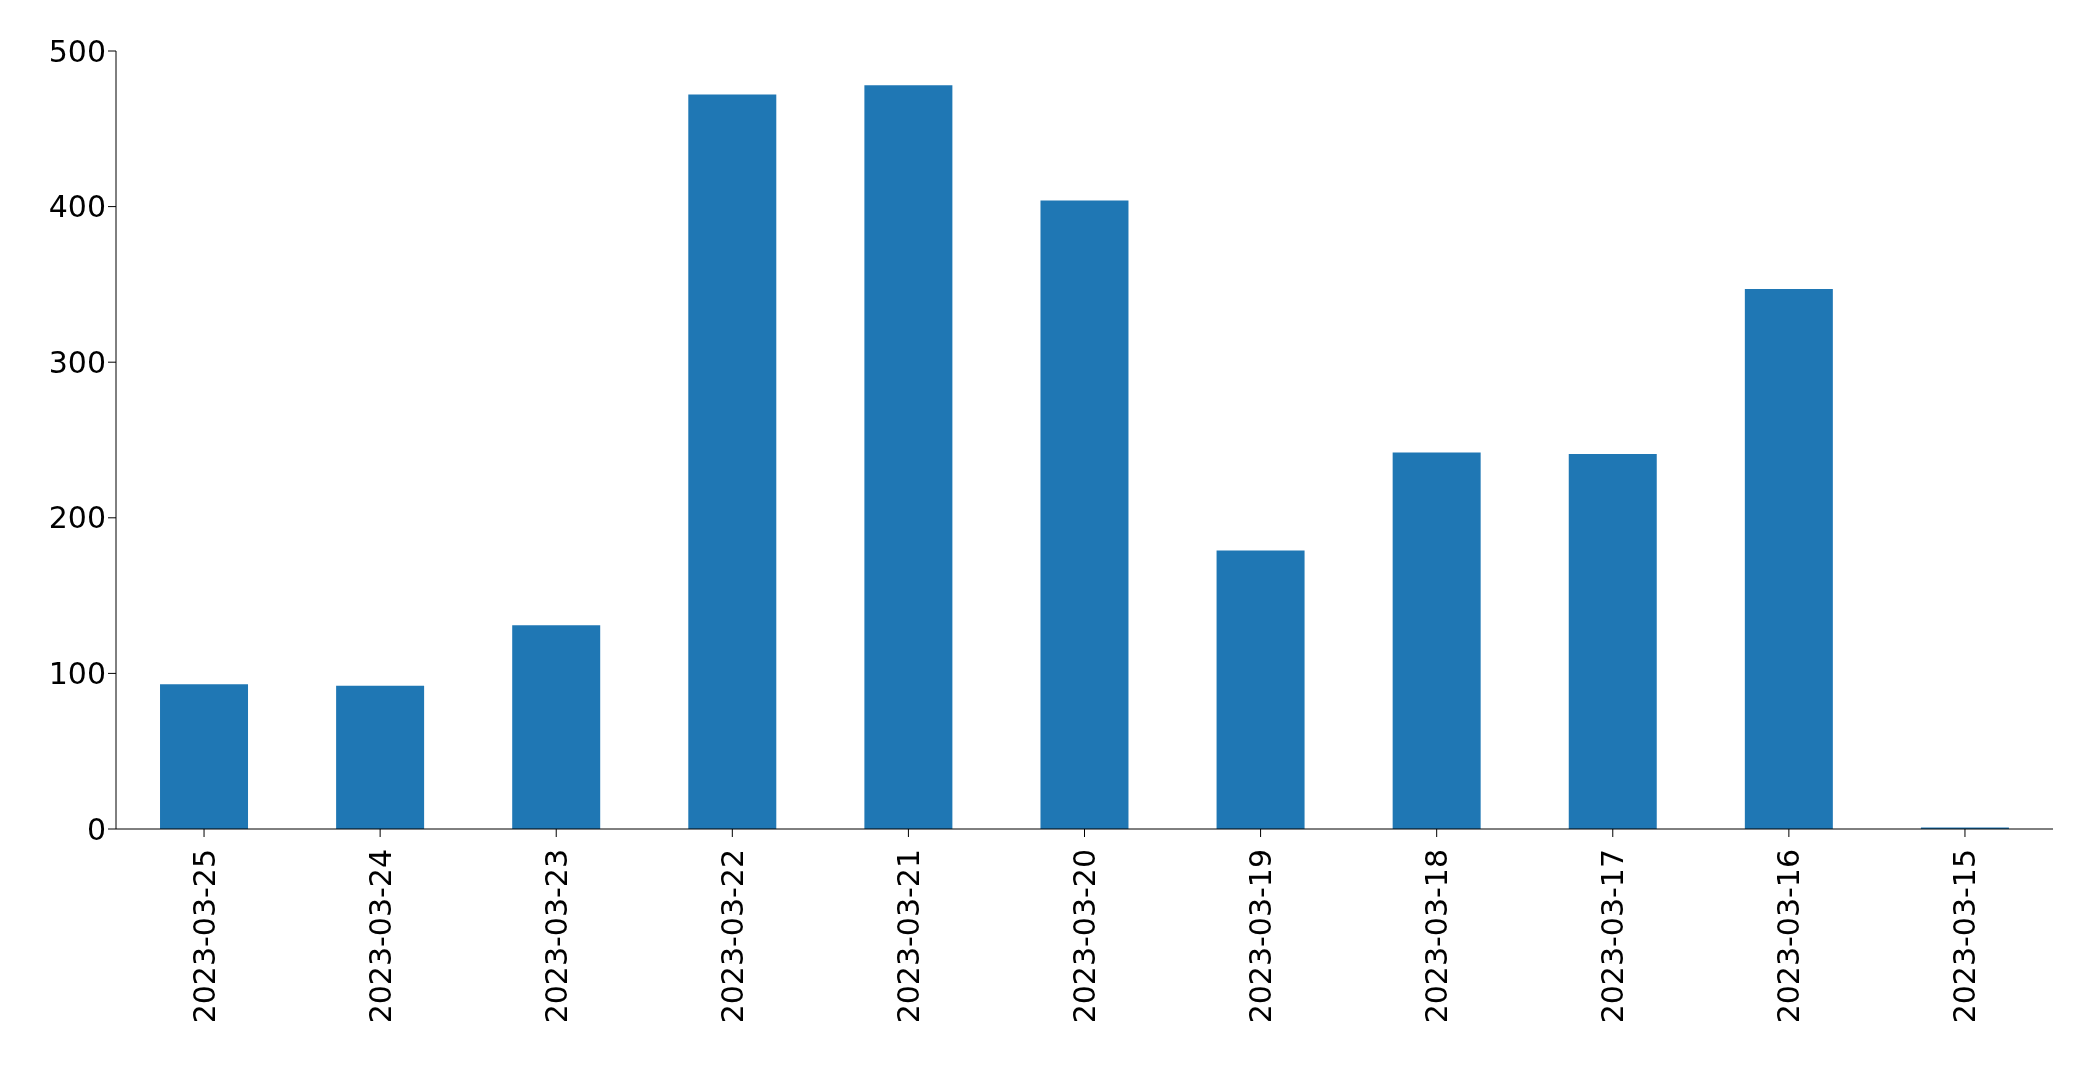 This screenshot has width=2093, height=1072. What do you see at coordinates (77, 207) in the screenshot?
I see `y-tick-label: 400` at bounding box center [77, 207].